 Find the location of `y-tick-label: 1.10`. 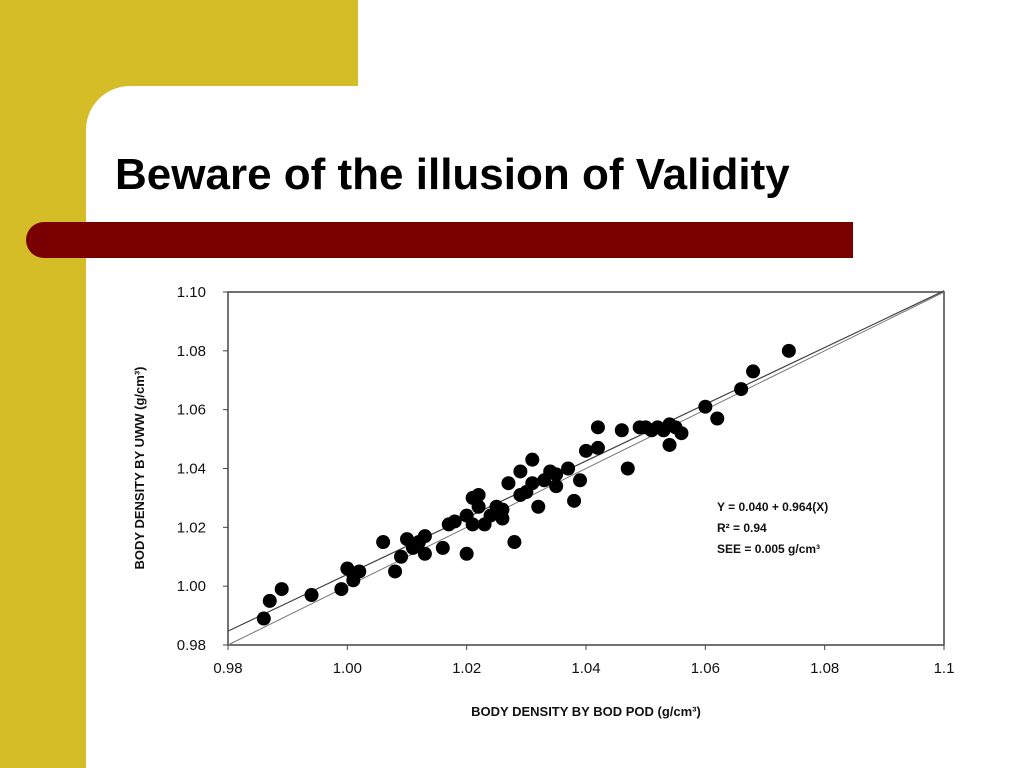

y-tick-label: 1.10 is located at coordinates (191, 292).